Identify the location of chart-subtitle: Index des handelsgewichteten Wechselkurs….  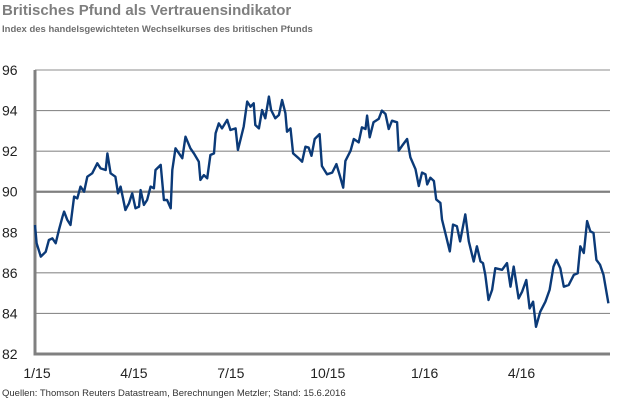
(157, 29).